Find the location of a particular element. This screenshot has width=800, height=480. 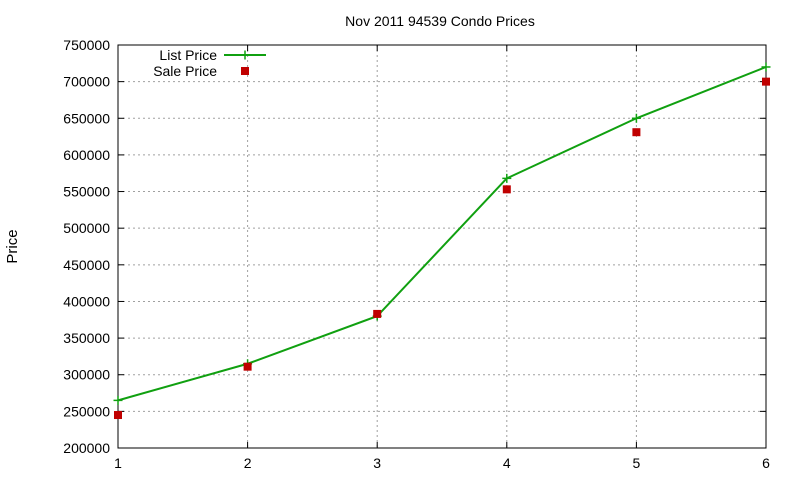

y-tick-label: 650000 is located at coordinates (86, 118).